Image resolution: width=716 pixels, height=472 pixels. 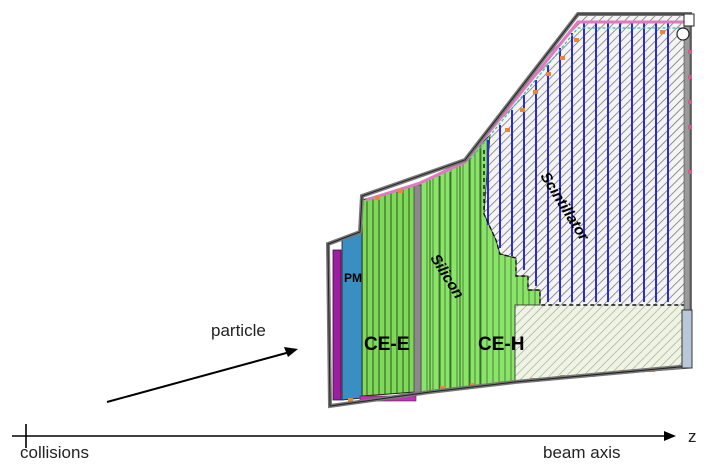 What do you see at coordinates (683, 34) in the screenshot?
I see `top-right-circle-icon` at bounding box center [683, 34].